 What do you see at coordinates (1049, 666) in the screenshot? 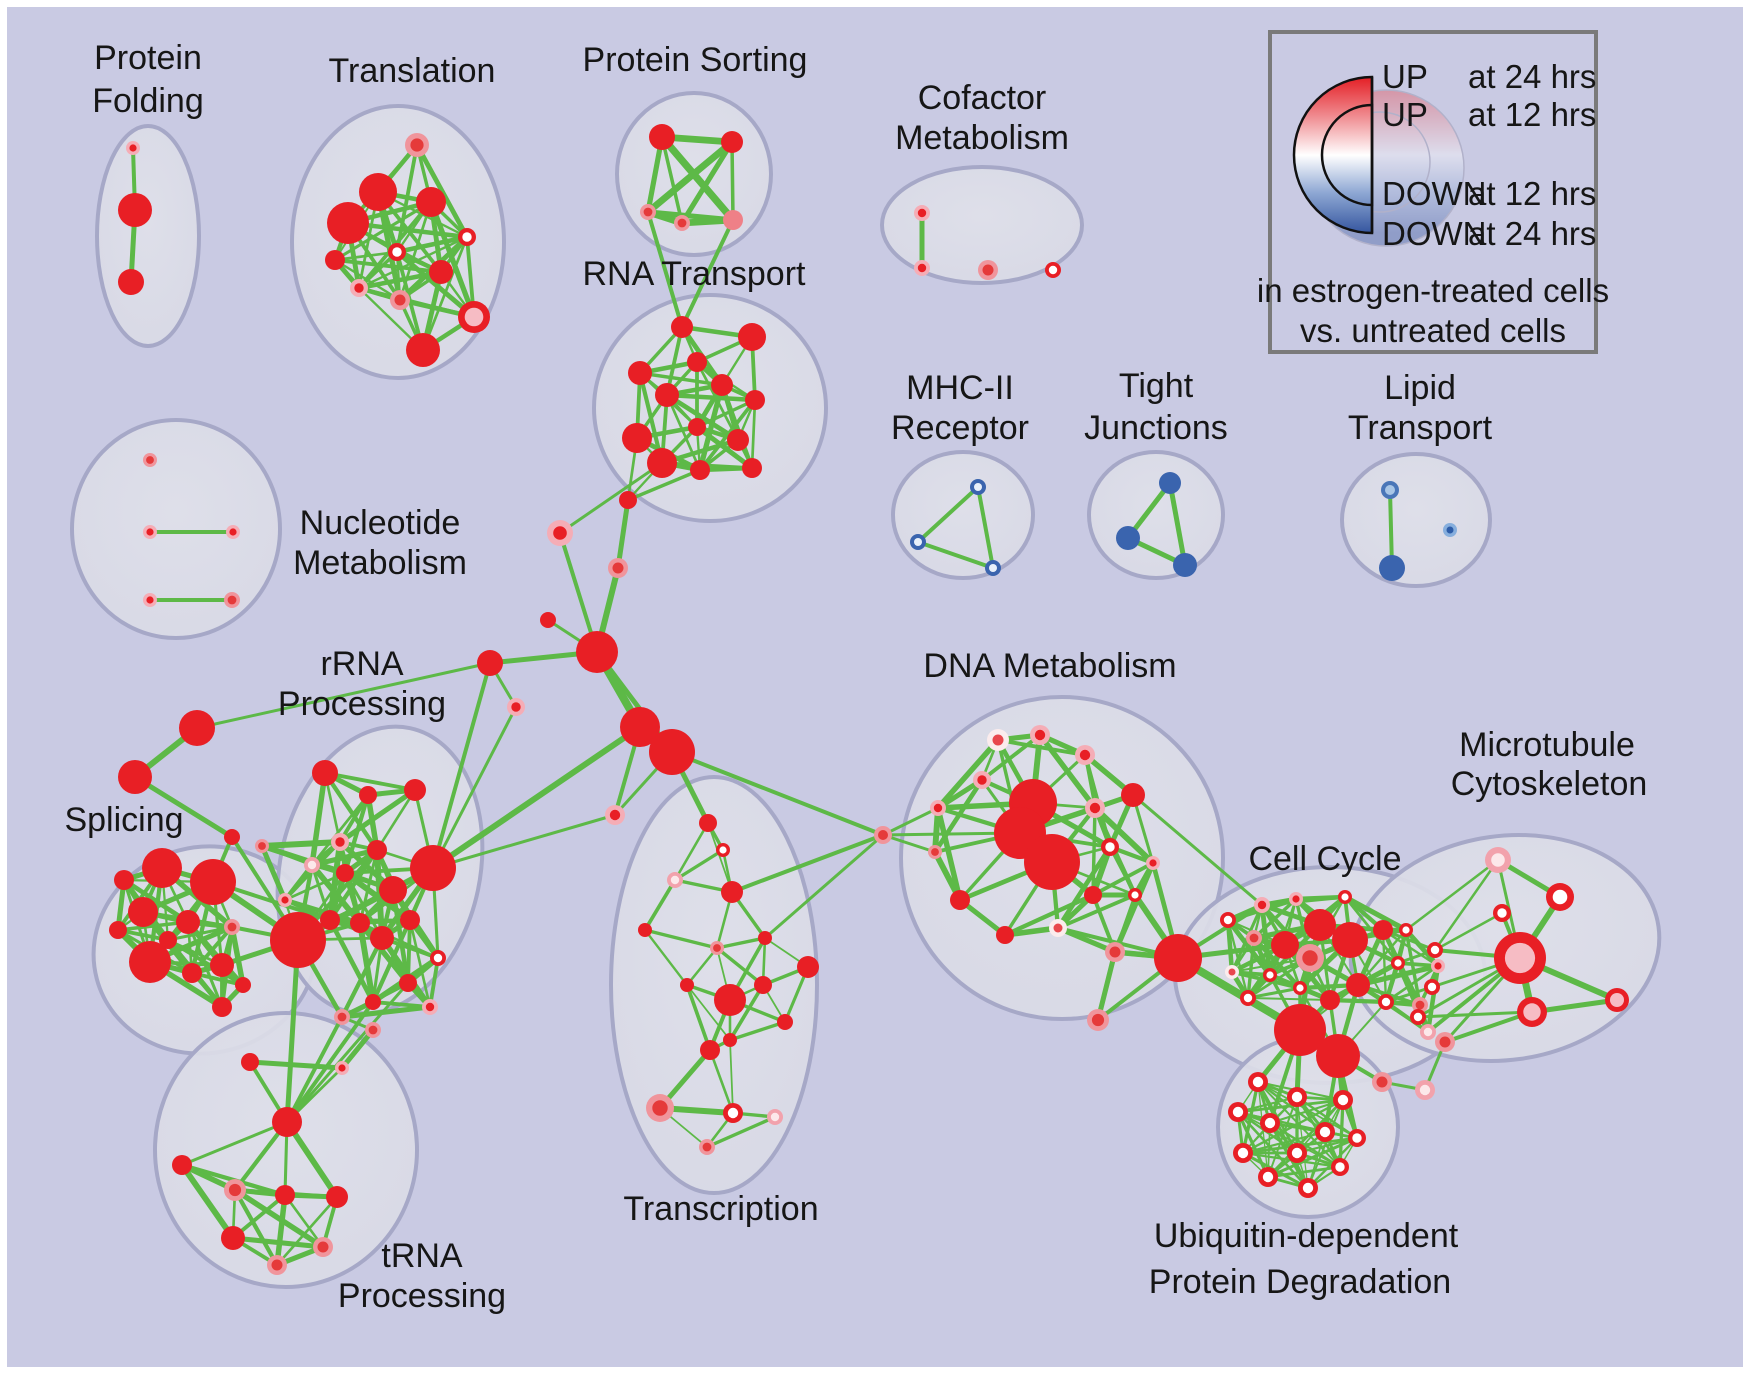
I see `cluster-label-dna-metabolism: DNA Metabolism` at bounding box center [1049, 666].